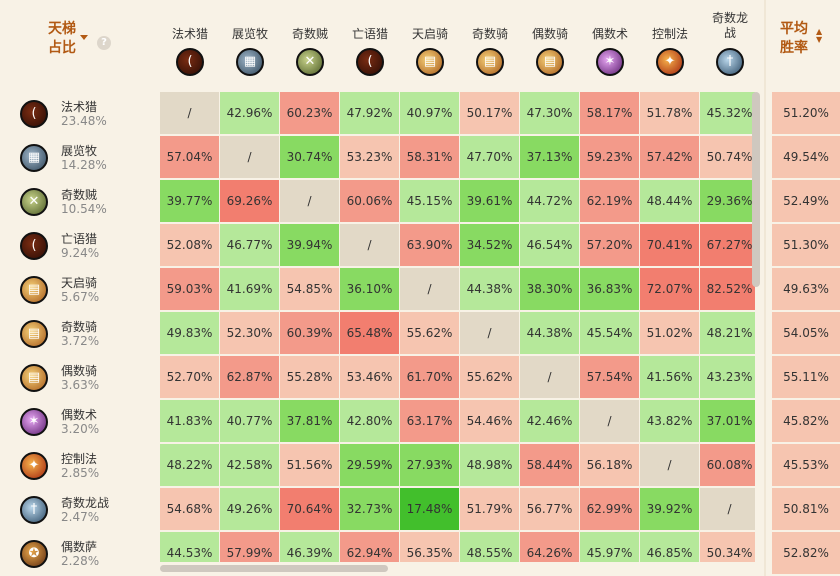  I want to click on matchup-cell: 37.13%, so click(549, 157).